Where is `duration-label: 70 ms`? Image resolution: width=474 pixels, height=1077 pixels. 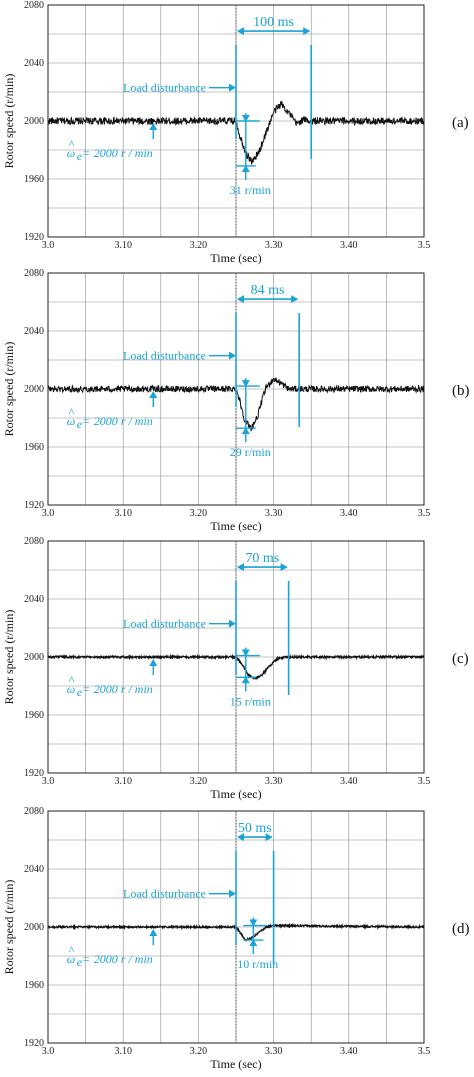 duration-label: 70 ms is located at coordinates (262, 558).